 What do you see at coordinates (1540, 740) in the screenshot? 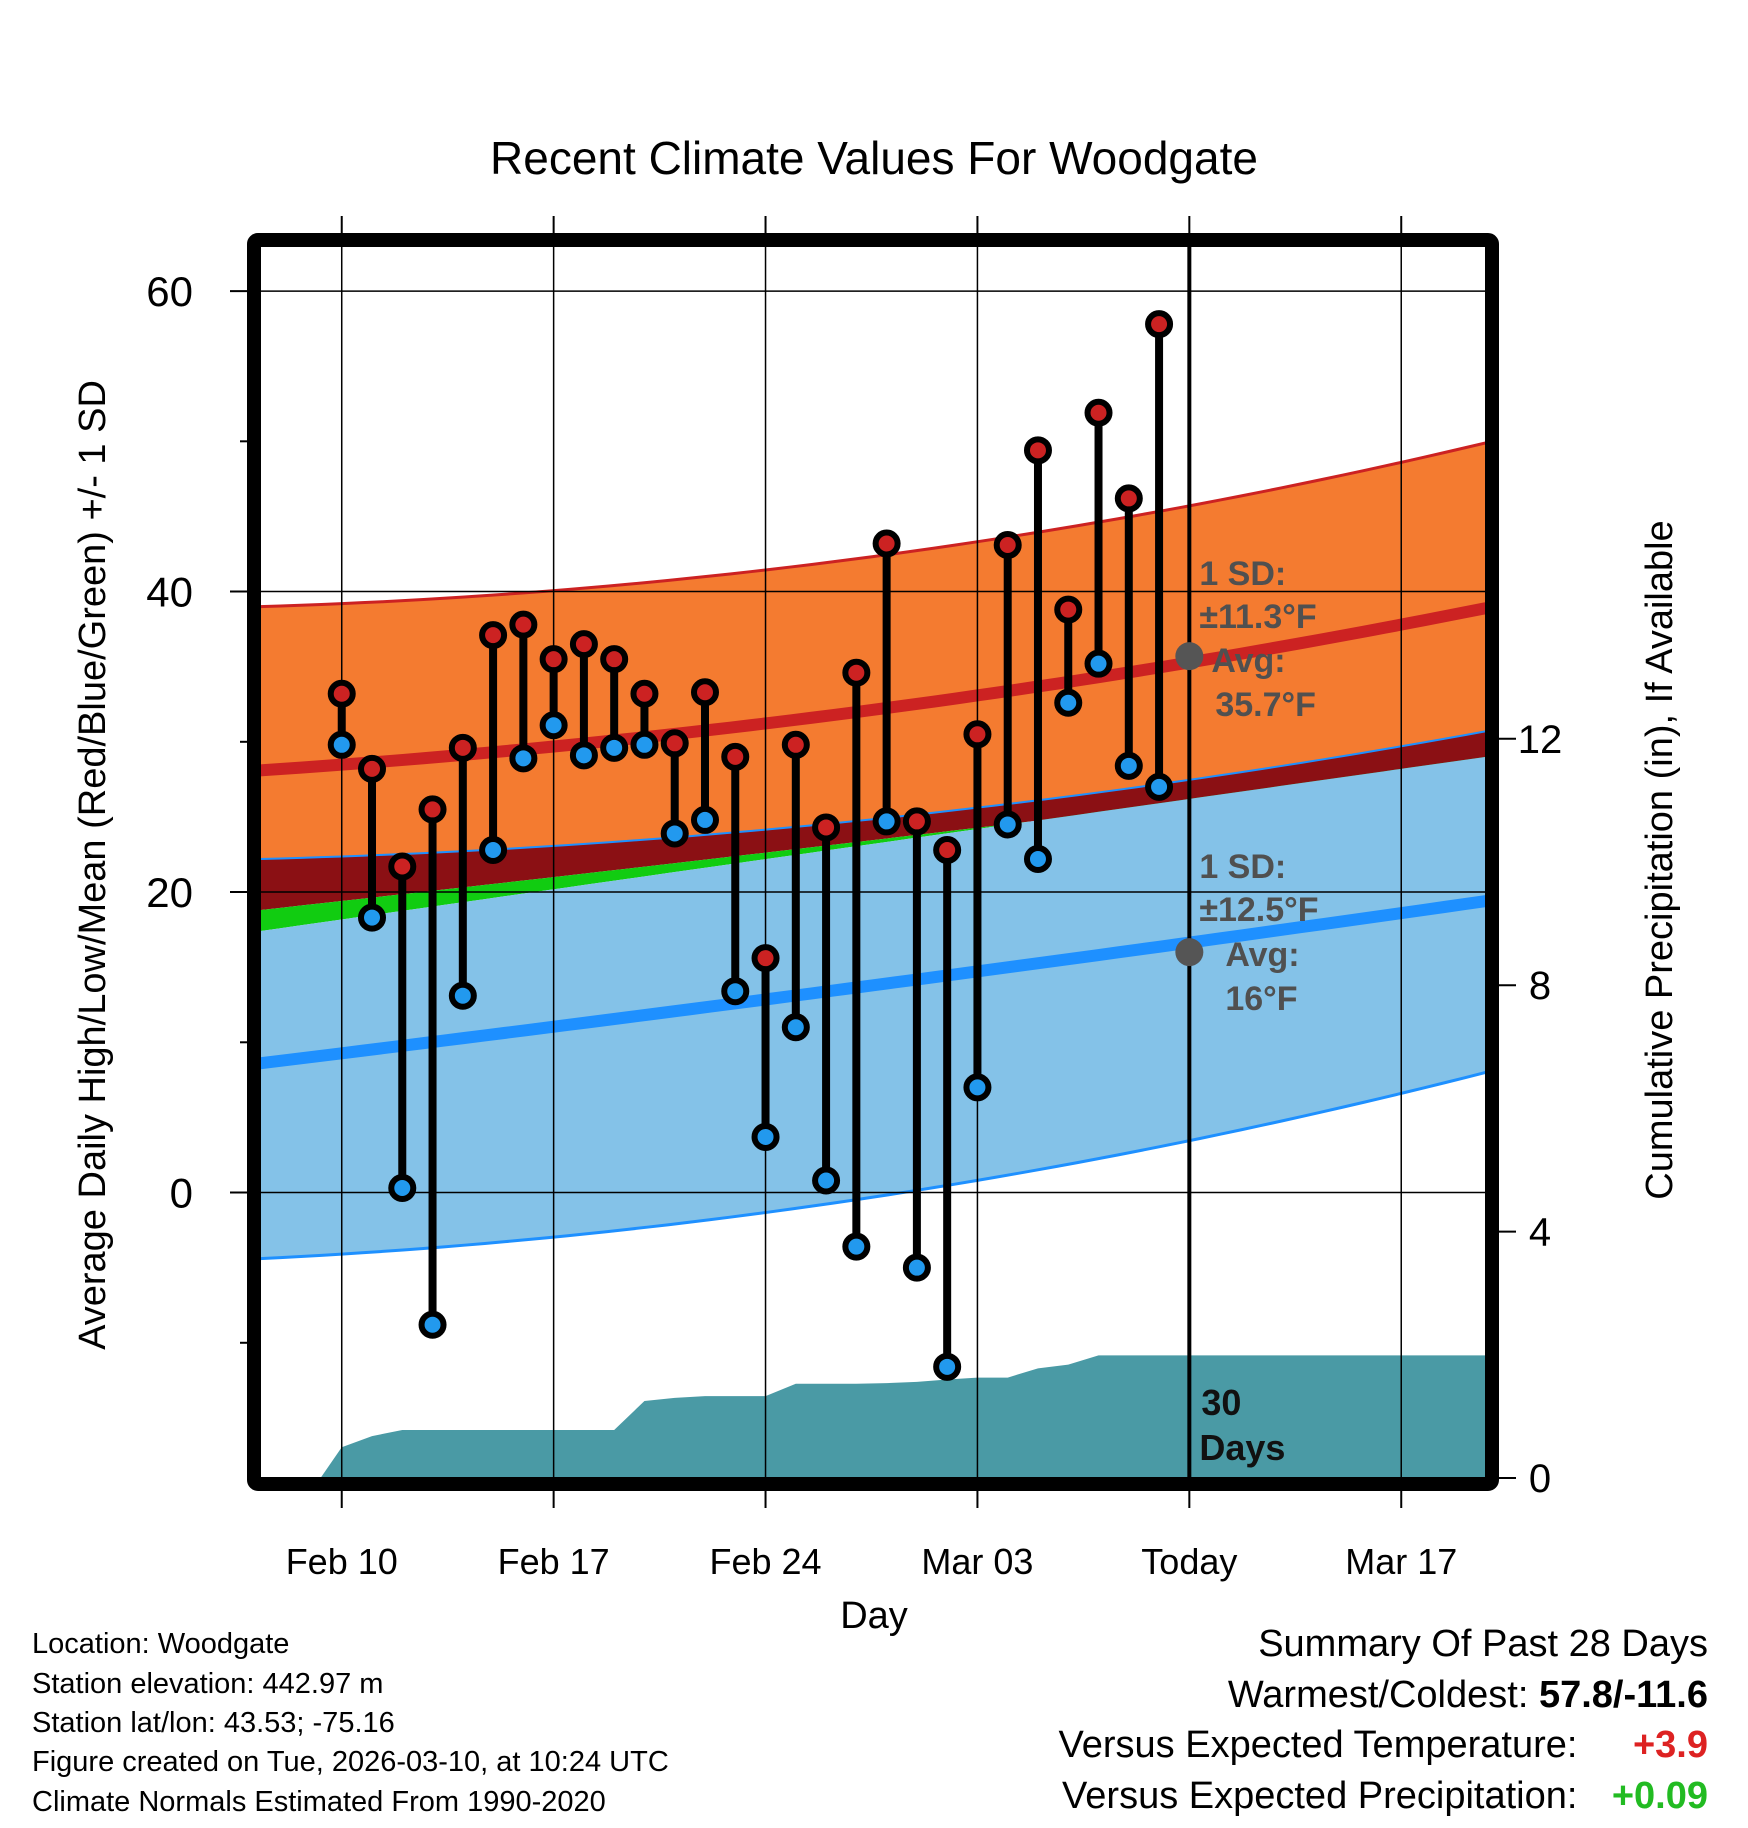
I see `y2-tick-label: 12` at bounding box center [1540, 740].